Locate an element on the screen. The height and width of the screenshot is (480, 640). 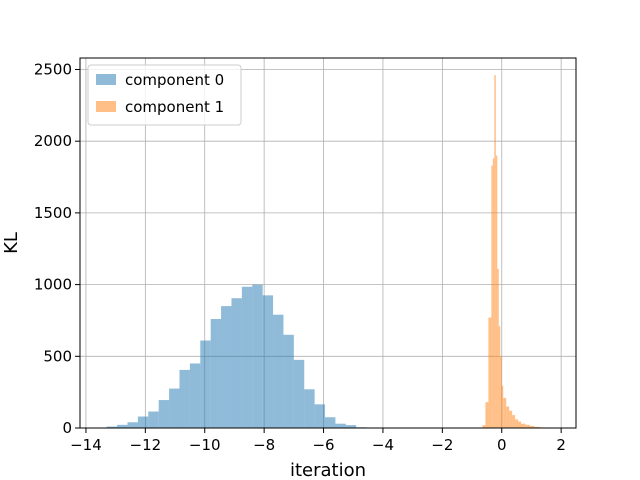
x-axis-title: iteration is located at coordinates (328, 470).